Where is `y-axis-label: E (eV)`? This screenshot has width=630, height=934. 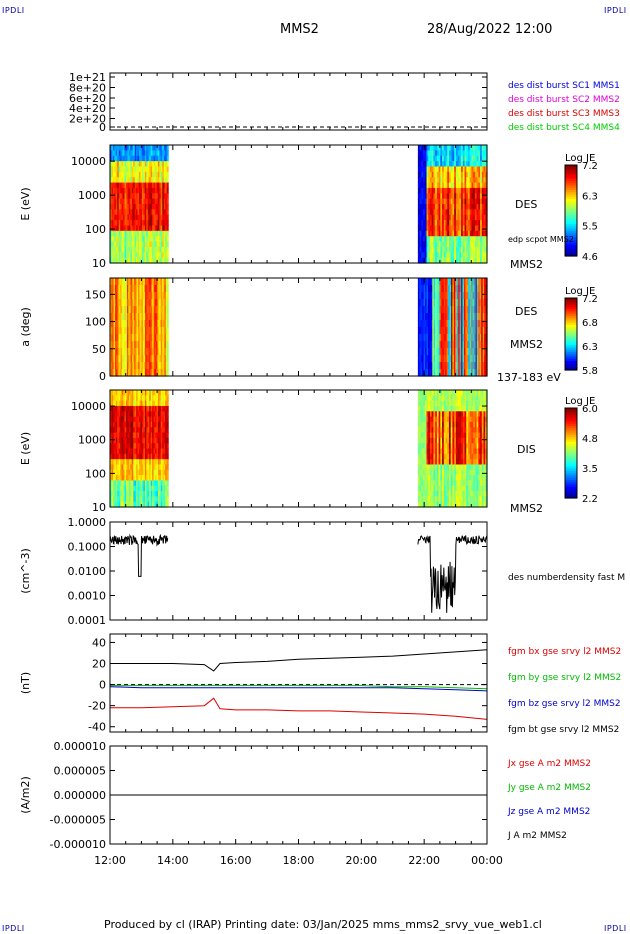
y-axis-label: E (eV) is located at coordinates (25, 203).